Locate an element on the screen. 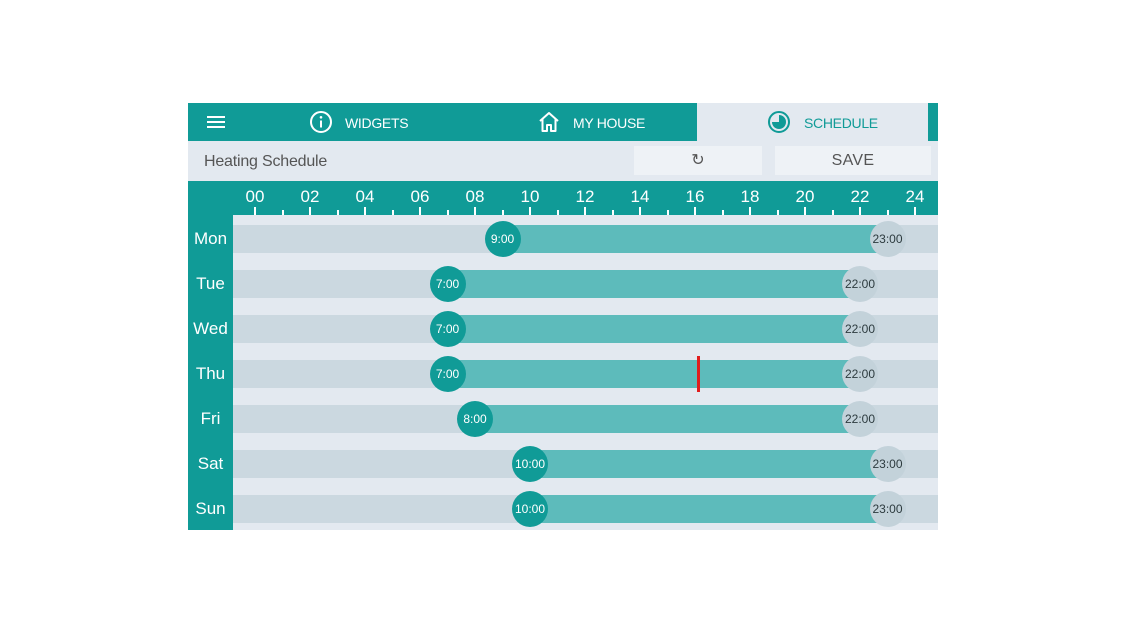 Image resolution: width=1125 pixels, height=633 pixels. hour-axis-scale: 00 02 04 06 08 10 12 14 16 18 20 22 24 is located at coordinates (585, 198).